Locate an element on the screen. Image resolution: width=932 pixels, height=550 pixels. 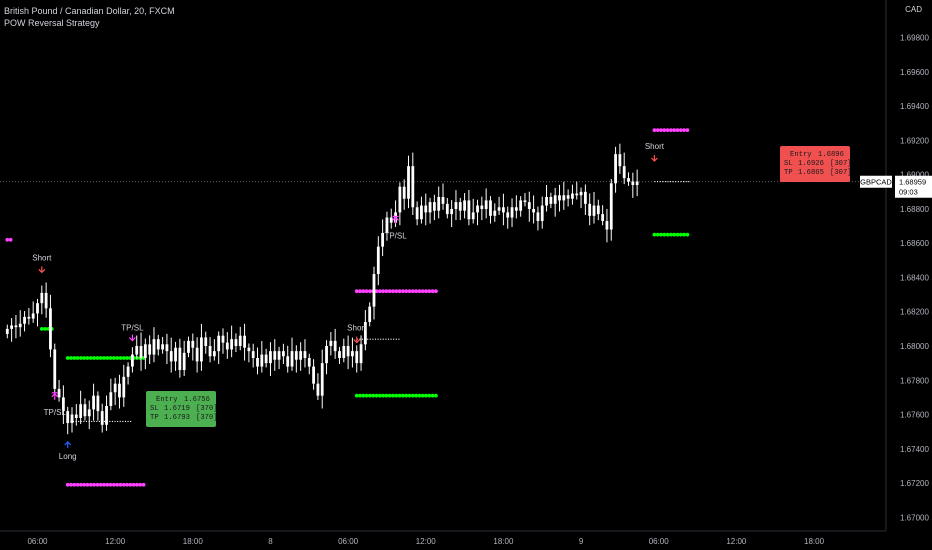
entry-label: Entry is located at coordinates (801, 155).